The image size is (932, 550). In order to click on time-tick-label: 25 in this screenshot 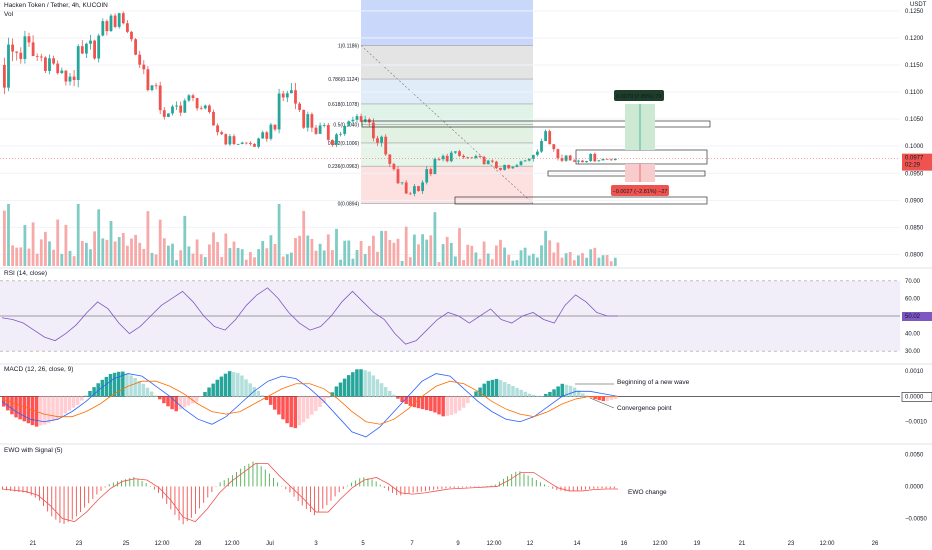, I will do `click(126, 544)`.